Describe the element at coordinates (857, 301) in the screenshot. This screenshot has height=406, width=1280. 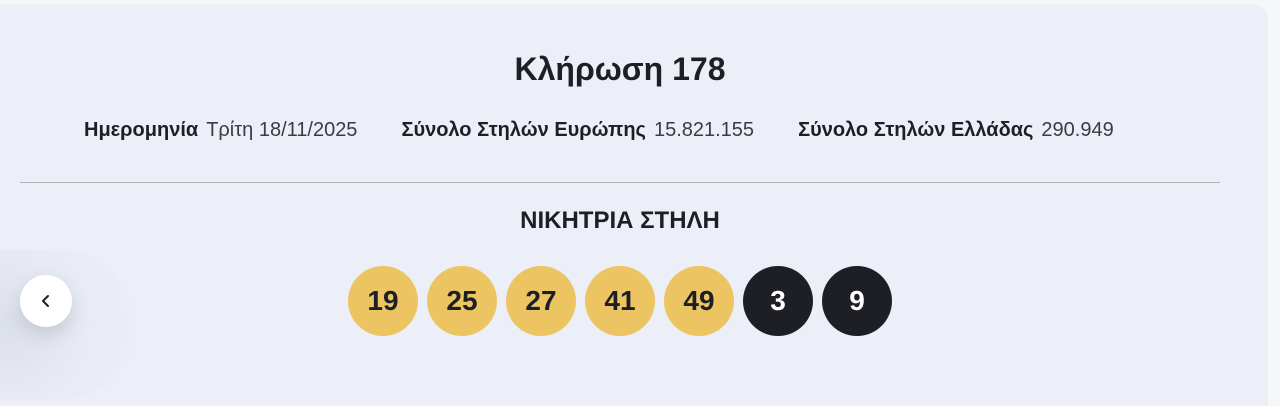
I see `bonus-number-ball: 9` at that location.